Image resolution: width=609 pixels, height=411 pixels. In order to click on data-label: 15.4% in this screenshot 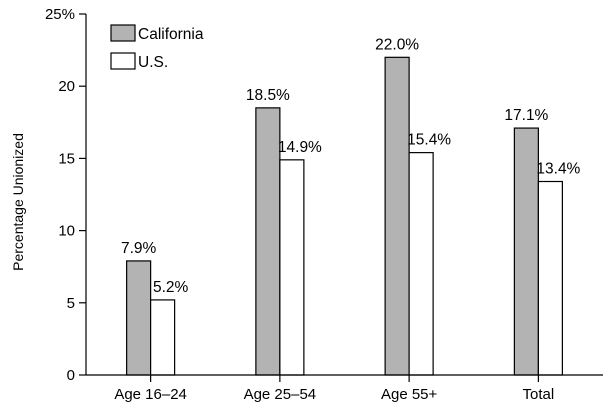, I will do `click(429, 140)`.